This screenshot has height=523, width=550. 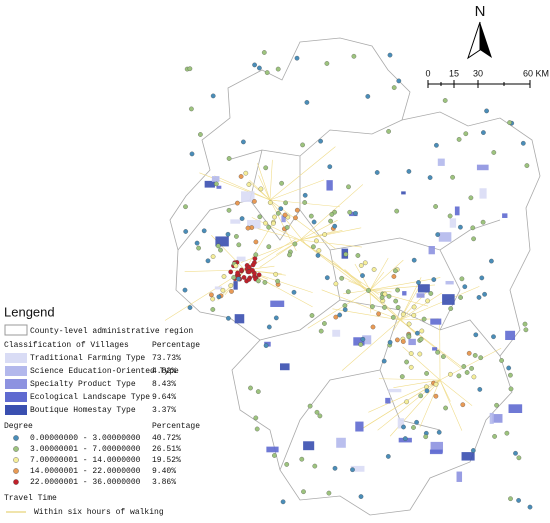 What do you see at coordinates (427, 73) in the screenshot?
I see `scale-label: 0` at bounding box center [427, 73].